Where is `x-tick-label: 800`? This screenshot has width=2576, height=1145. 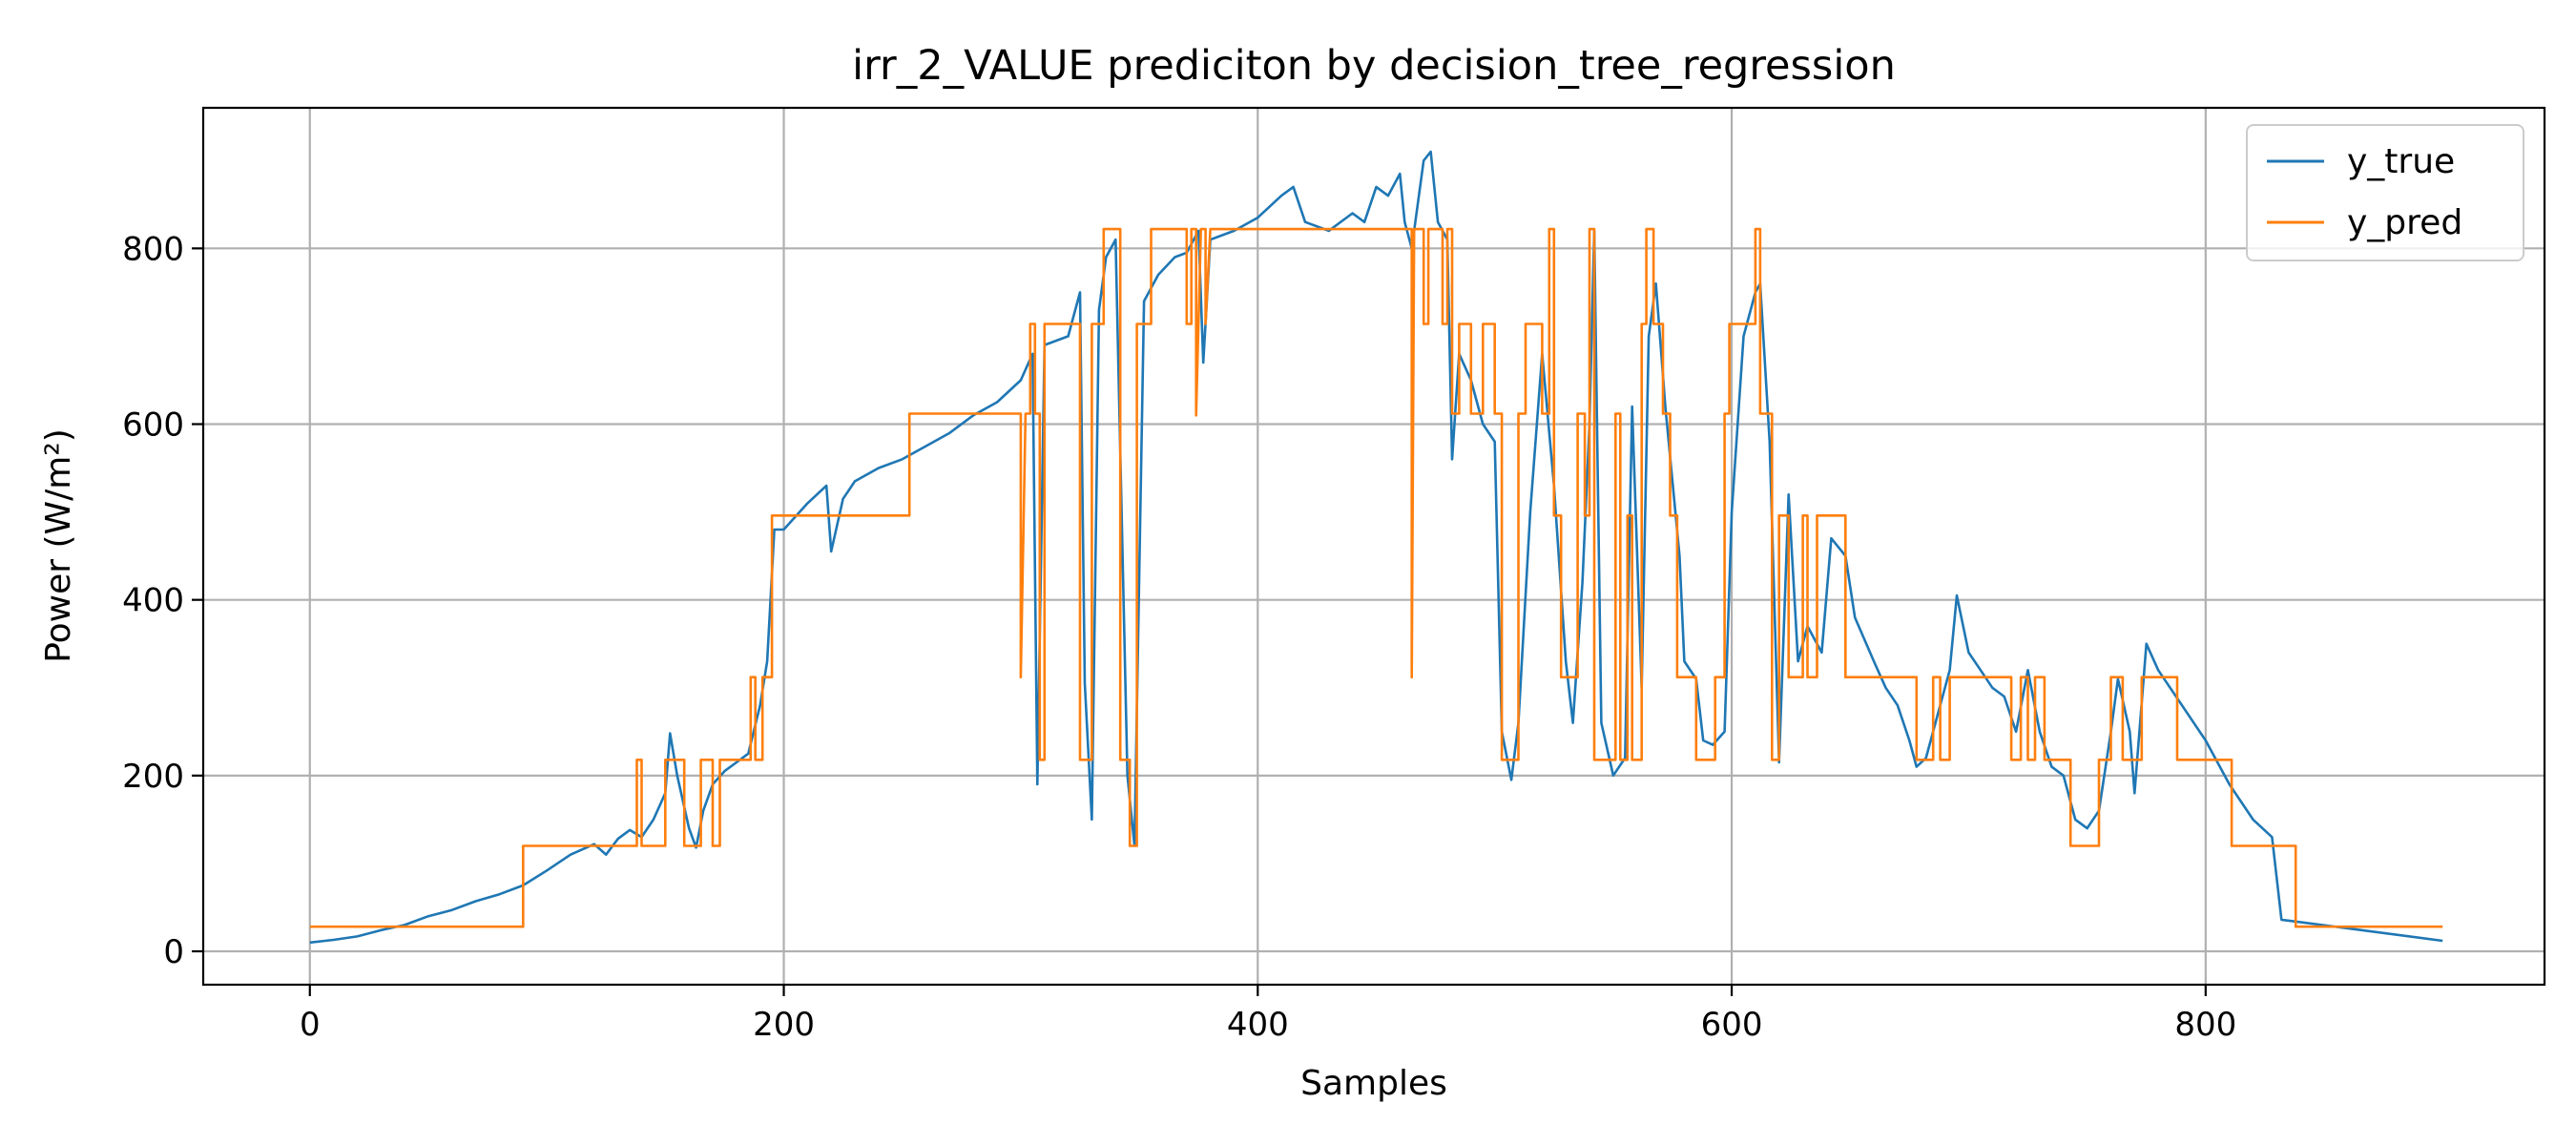 x-tick-label: 800 is located at coordinates (2205, 1025).